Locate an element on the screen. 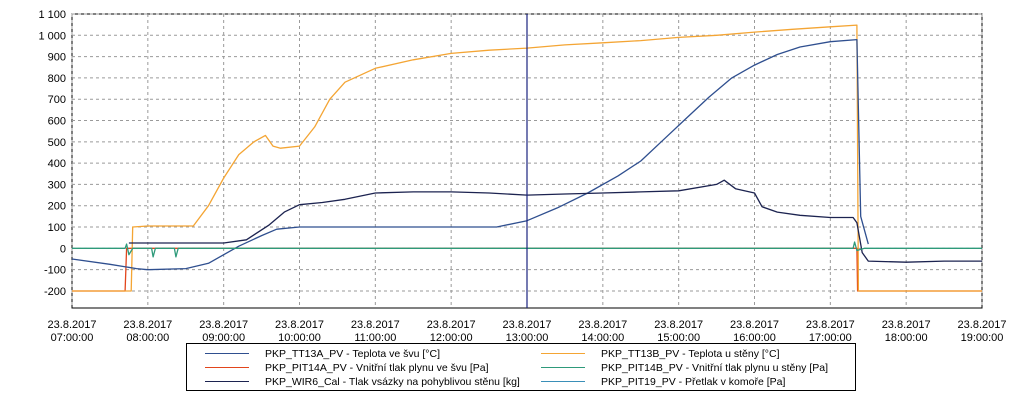 The image size is (1024, 413). x-tick-time: 08:00:00 is located at coordinates (147, 338).